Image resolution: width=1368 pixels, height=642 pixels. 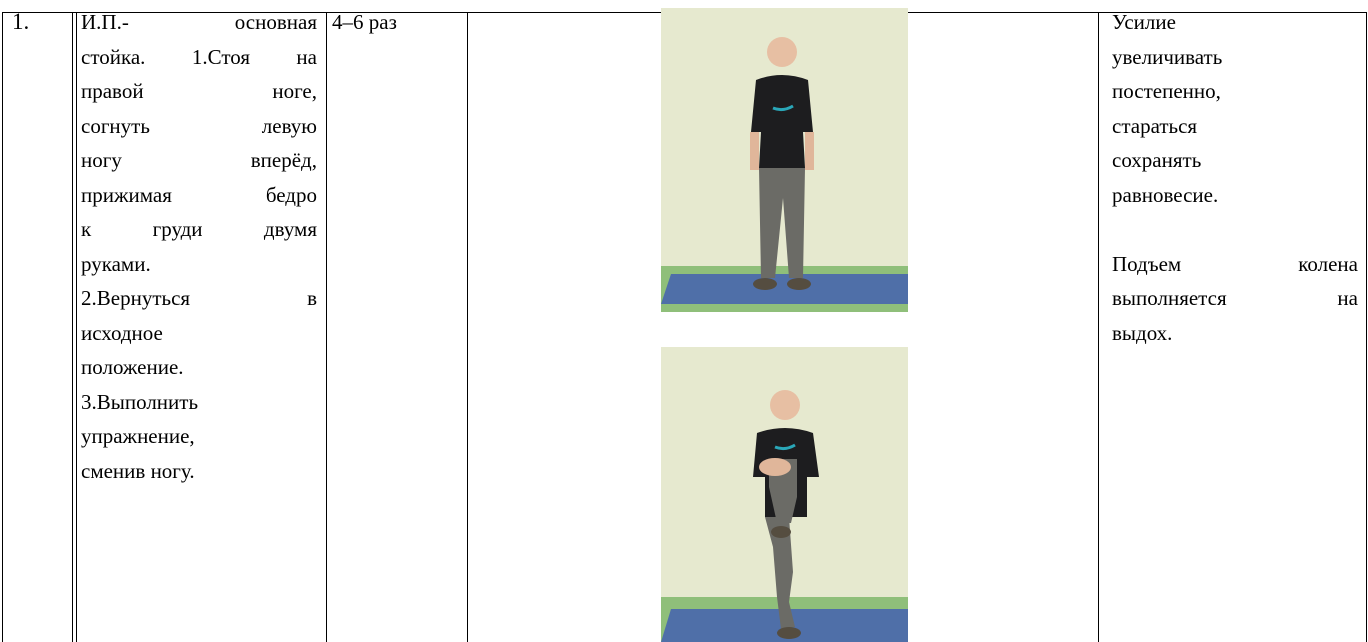 I want to click on text-line: правой ноге,, so click(x=199, y=91).